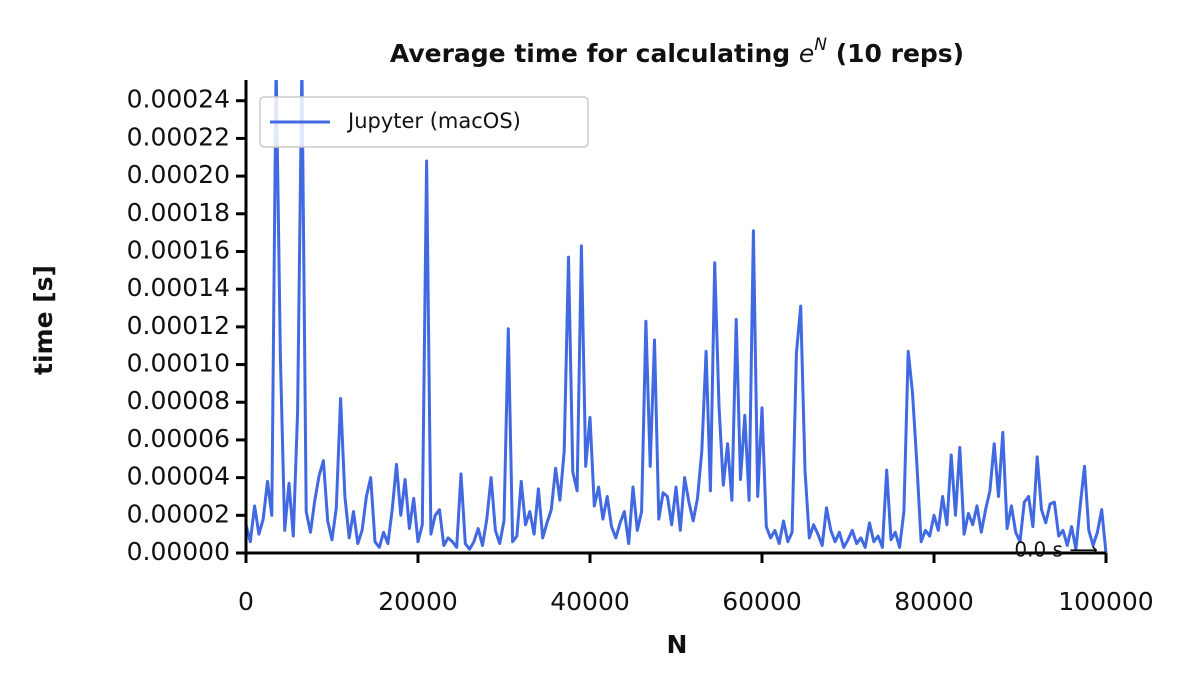 The image size is (1200, 700). I want to click on x-tick-label: 40000, so click(590, 601).